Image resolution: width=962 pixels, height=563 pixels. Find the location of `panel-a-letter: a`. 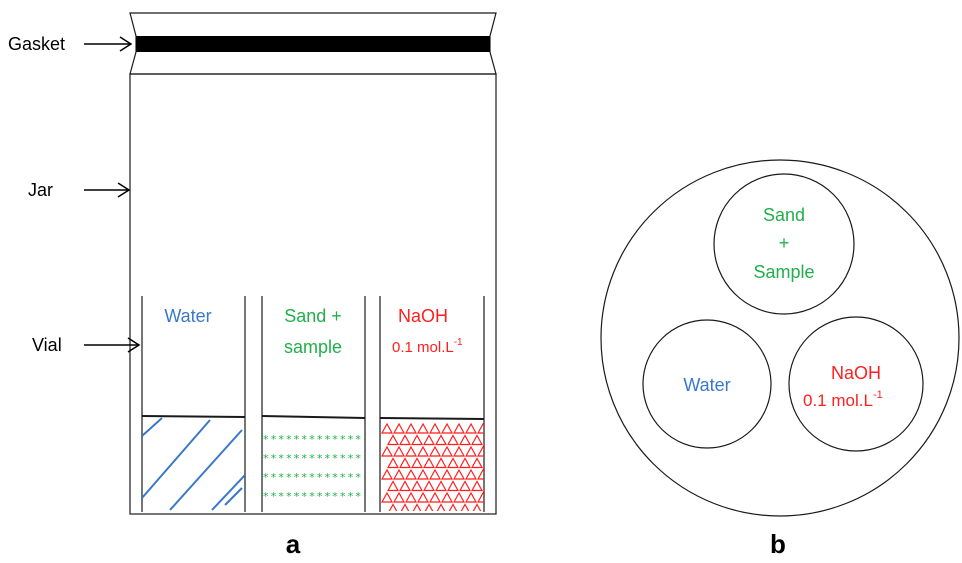

panel-a-letter: a is located at coordinates (293, 544).